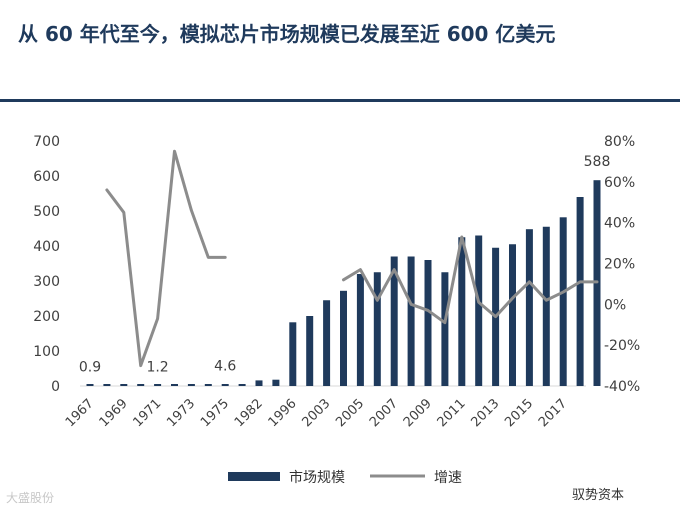 The image size is (680, 513). Describe the element at coordinates (90, 368) in the screenshot. I see `data-label: 0.9` at that location.